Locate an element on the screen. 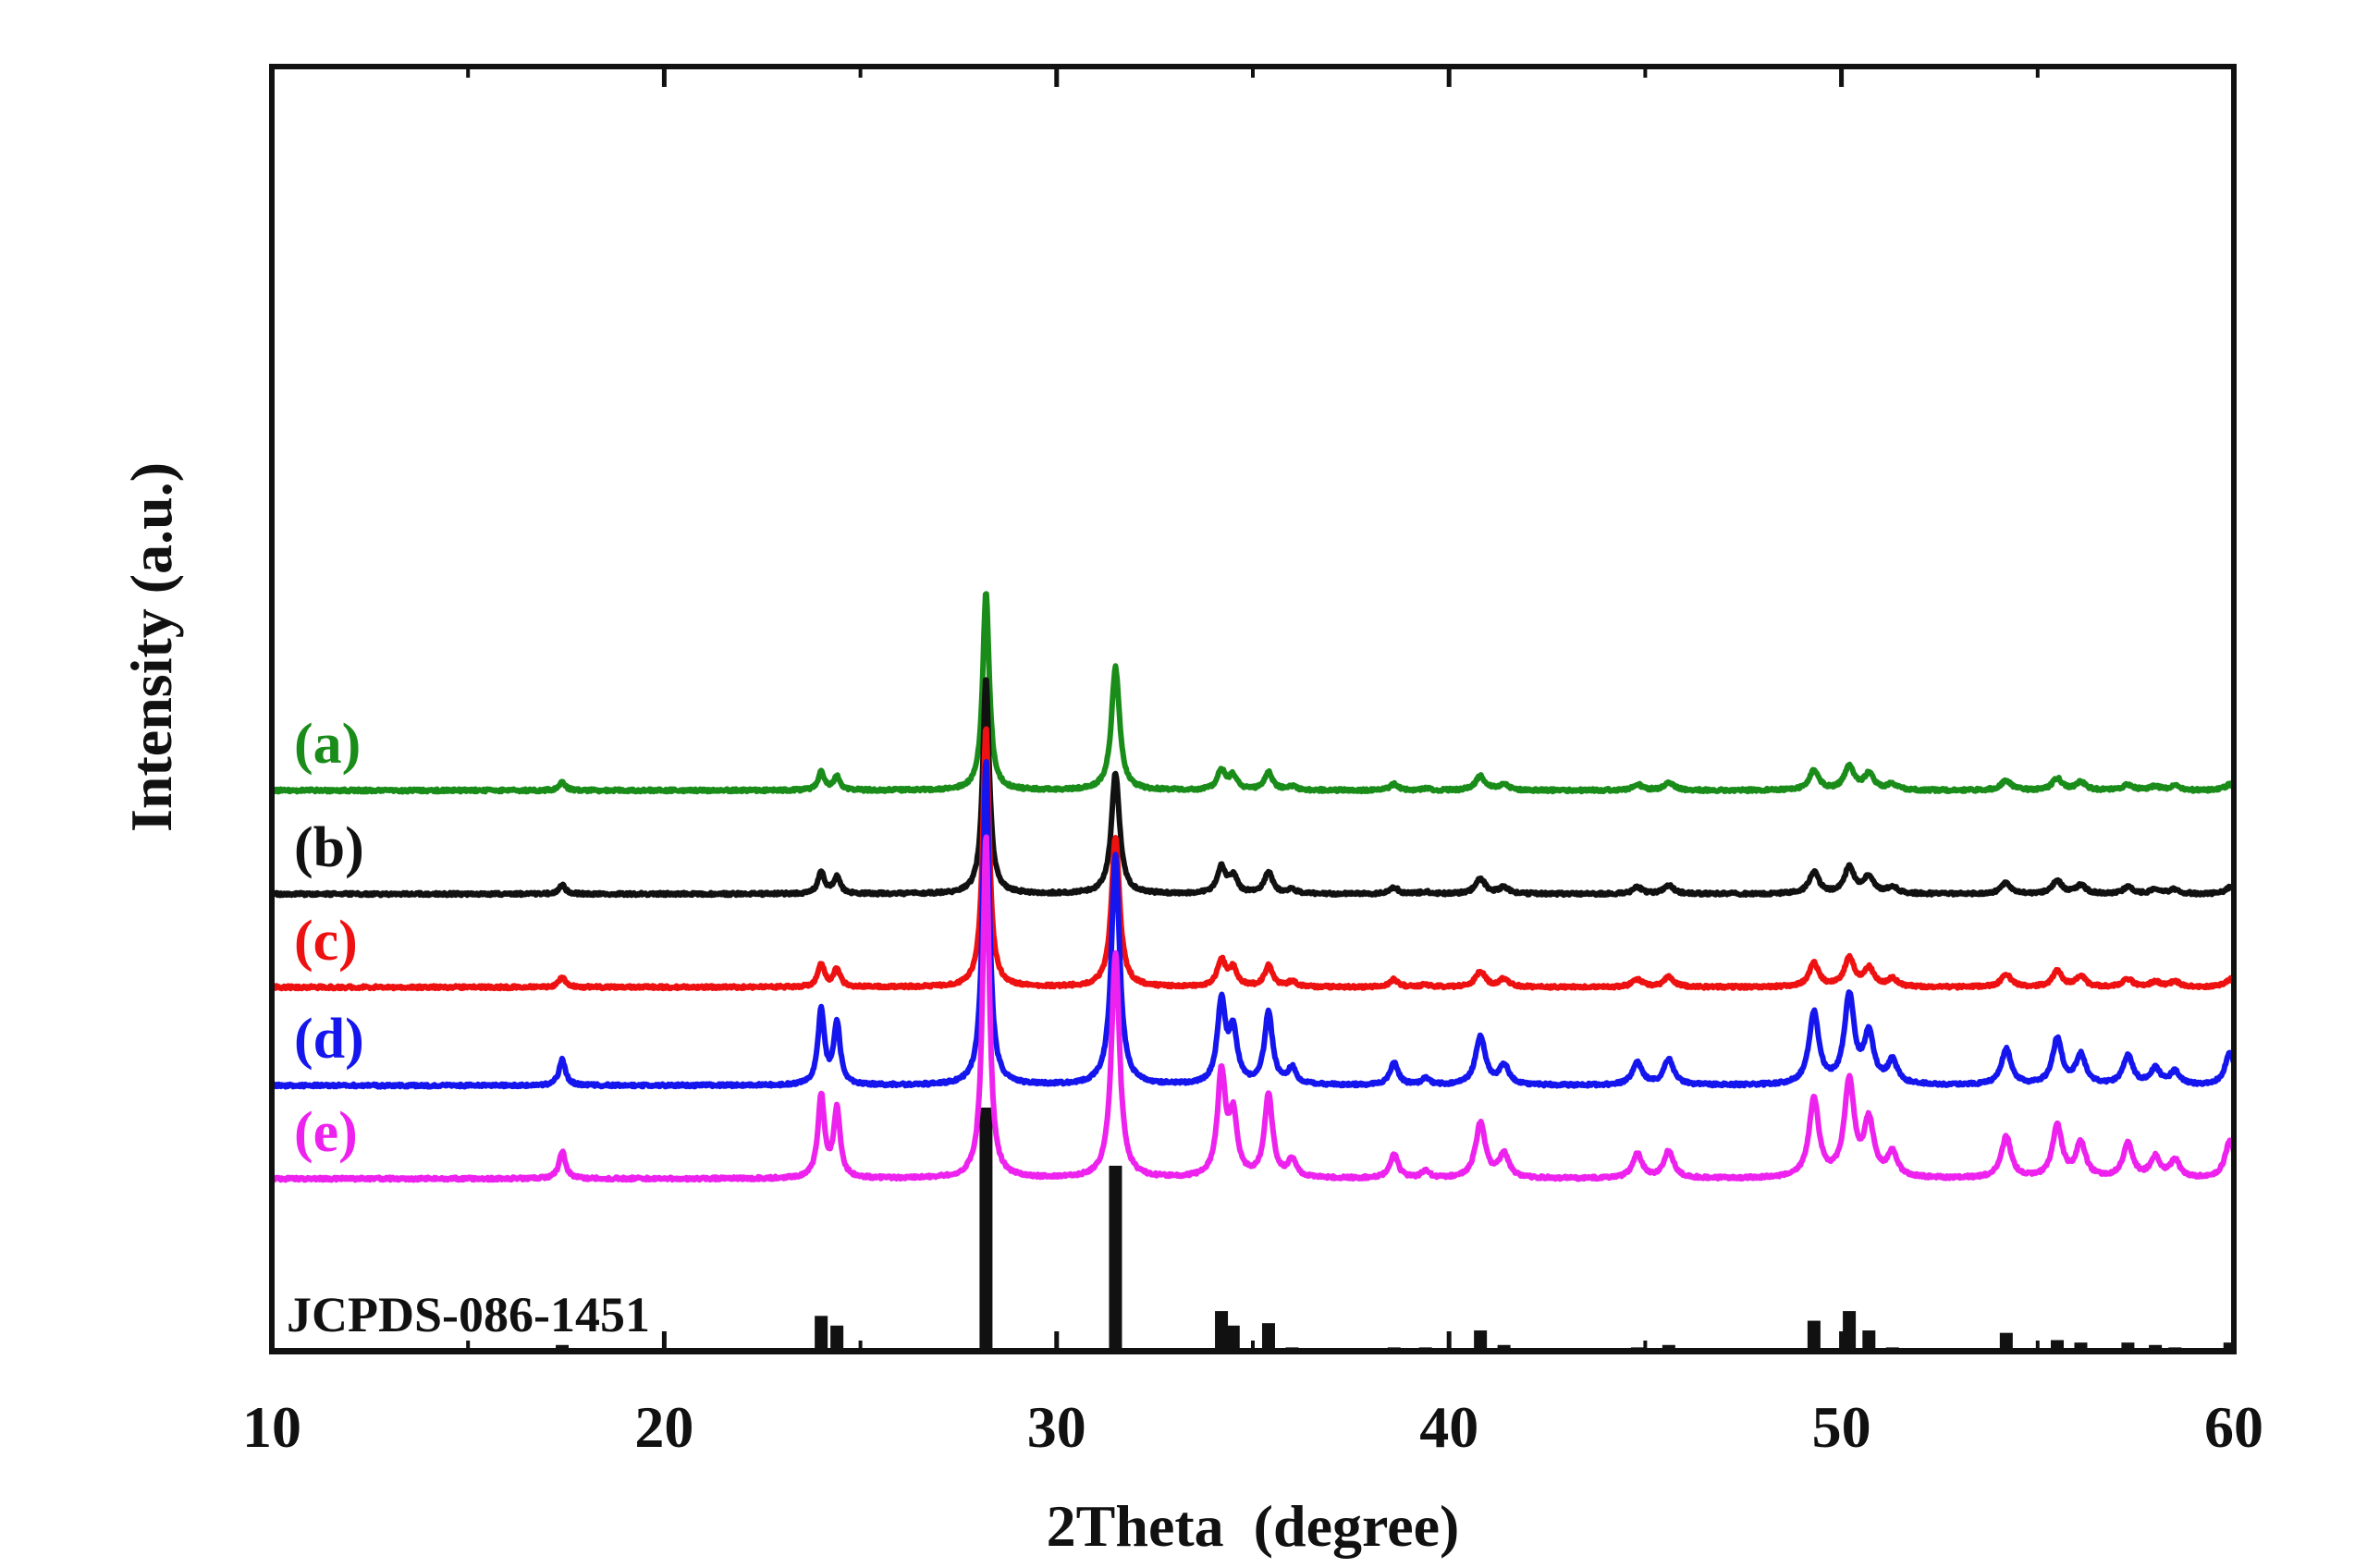 The height and width of the screenshot is (1568, 2367). series-label-a: (a) is located at coordinates (327, 745).